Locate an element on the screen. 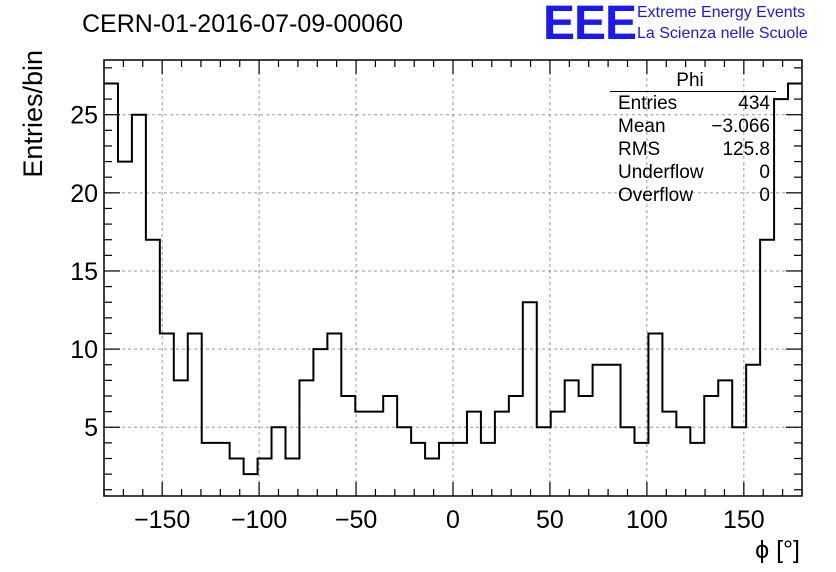 The image size is (836, 572). stats-label: RMS is located at coordinates (639, 149).